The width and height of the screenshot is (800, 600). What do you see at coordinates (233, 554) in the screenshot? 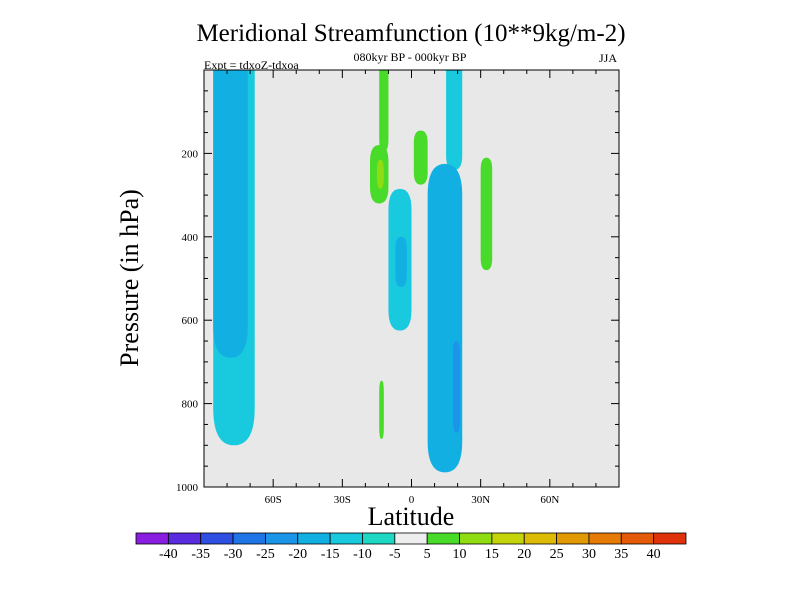
I see `colorbar-label: -30` at bounding box center [233, 554].